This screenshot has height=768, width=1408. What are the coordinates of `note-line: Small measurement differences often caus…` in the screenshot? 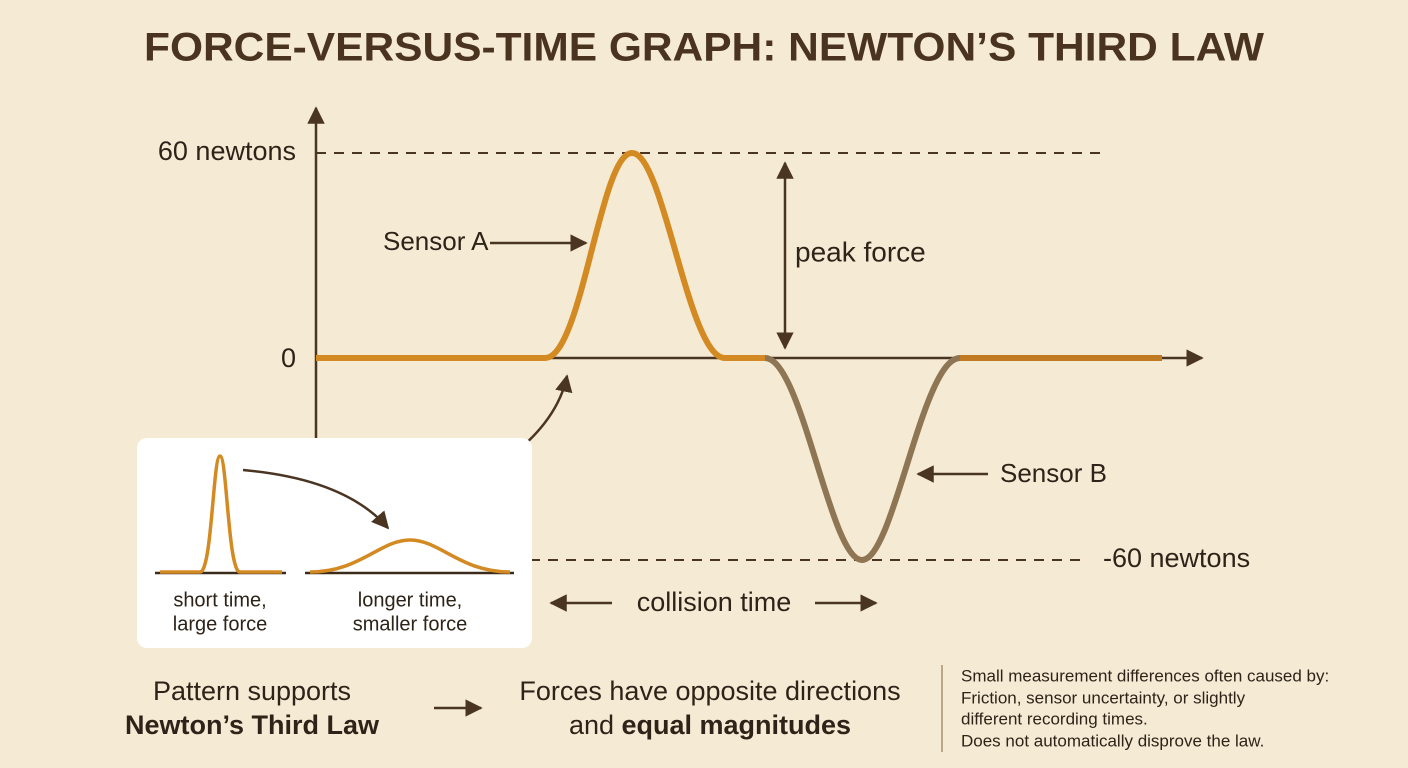 It's located at (1145, 675).